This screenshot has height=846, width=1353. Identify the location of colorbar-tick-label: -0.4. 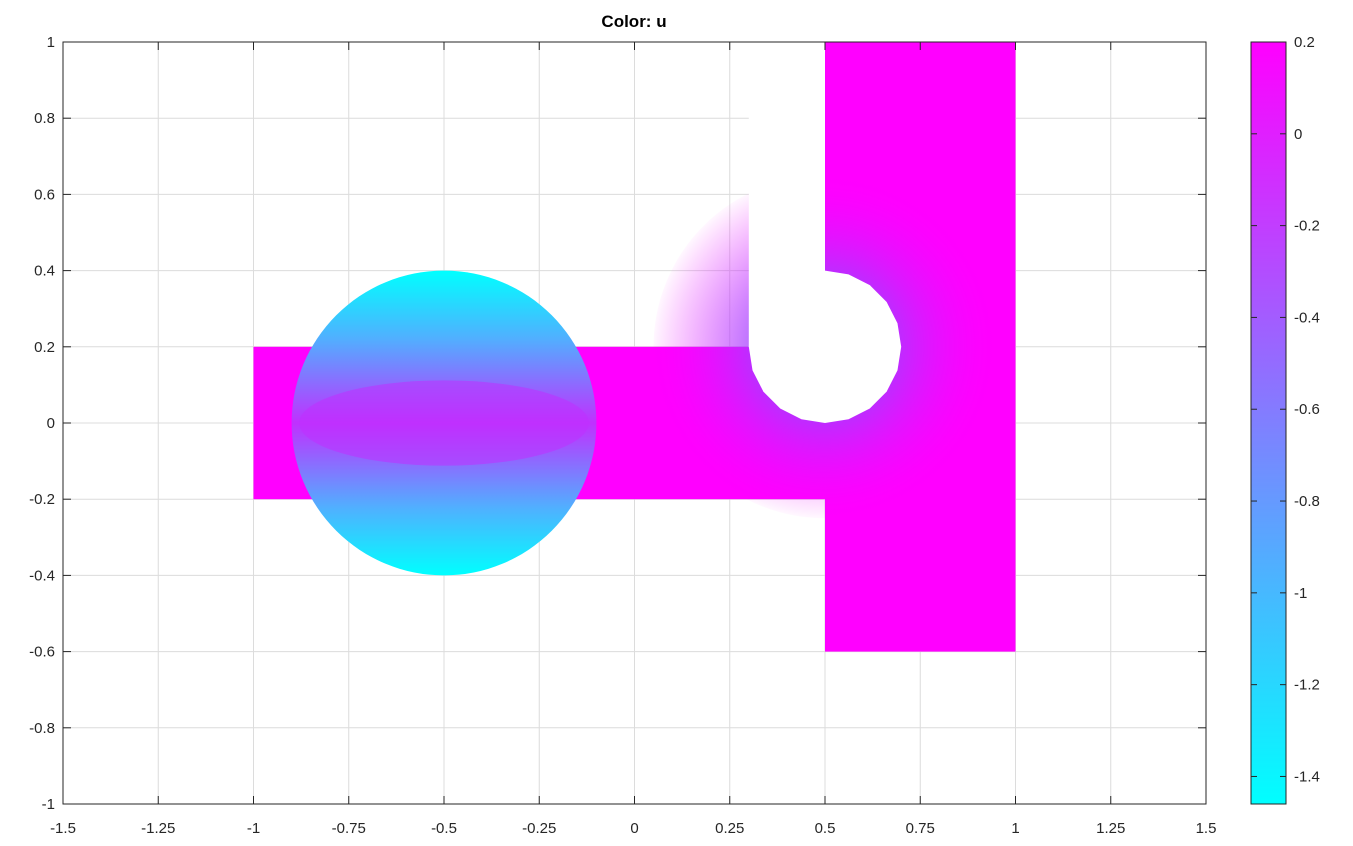
(1307, 317).